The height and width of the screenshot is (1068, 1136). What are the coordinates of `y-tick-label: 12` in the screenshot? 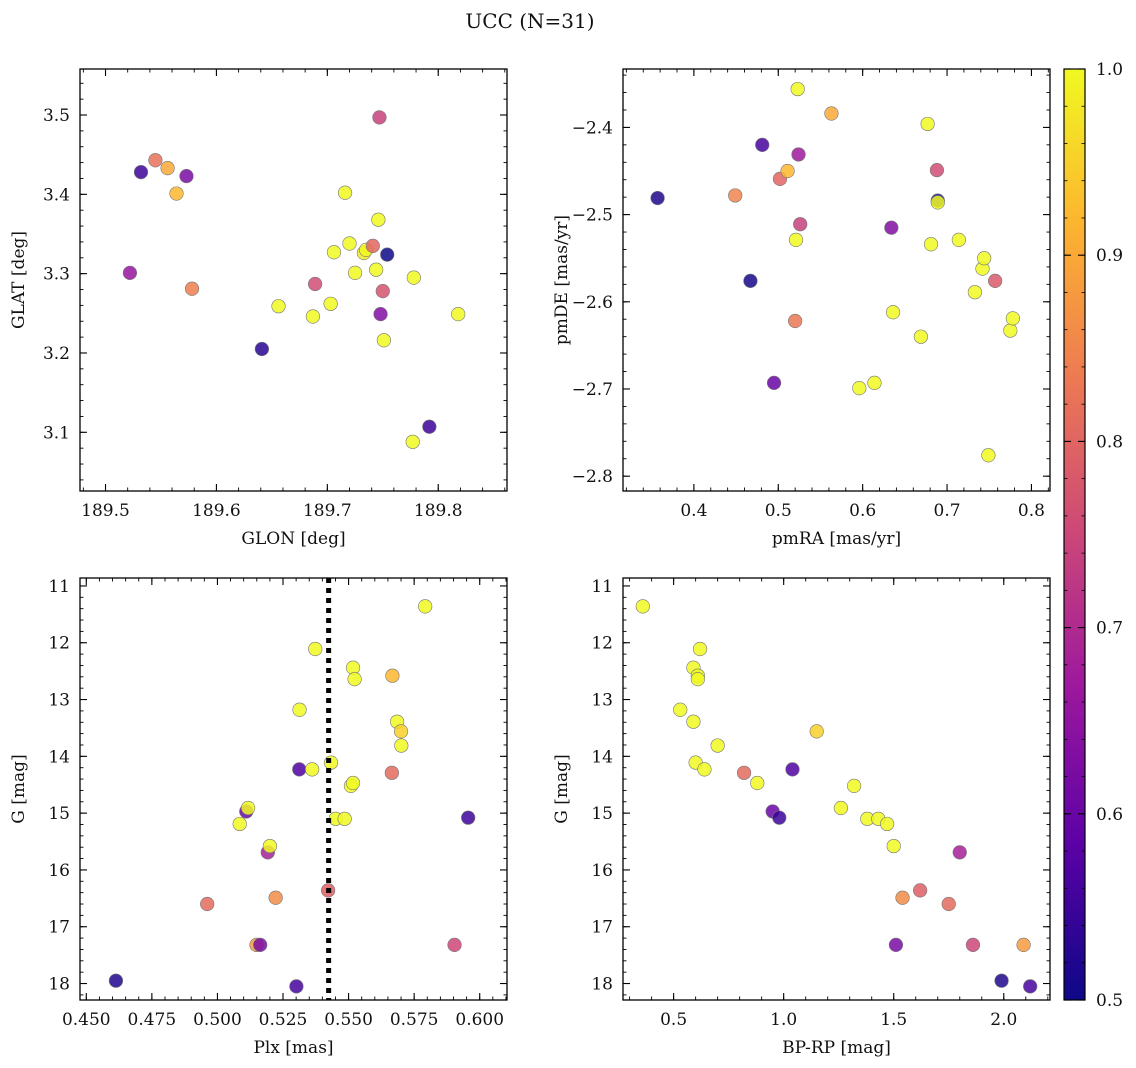 It's located at (59, 644).